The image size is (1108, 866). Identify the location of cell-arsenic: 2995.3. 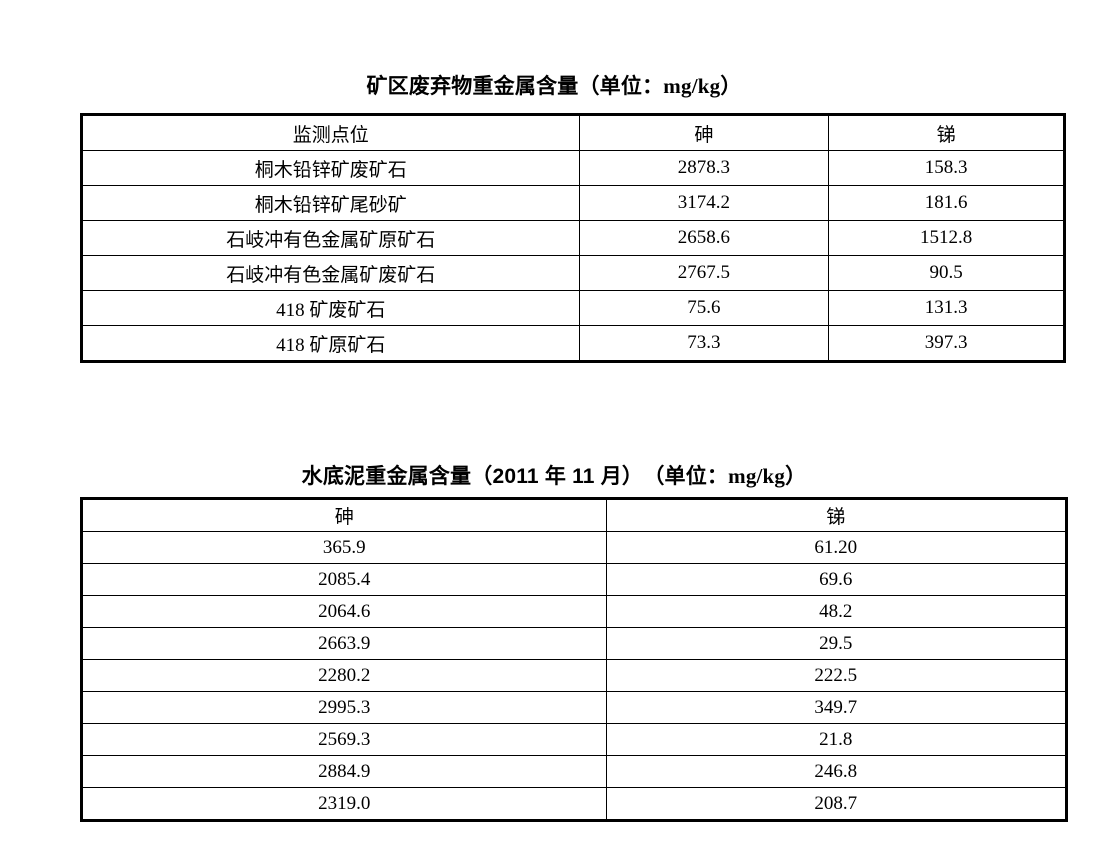
(344, 707).